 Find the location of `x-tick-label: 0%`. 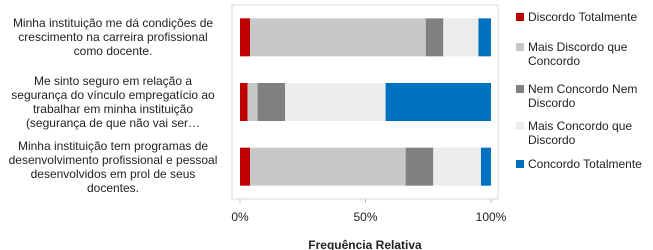

x-tick-label: 0% is located at coordinates (240, 217).